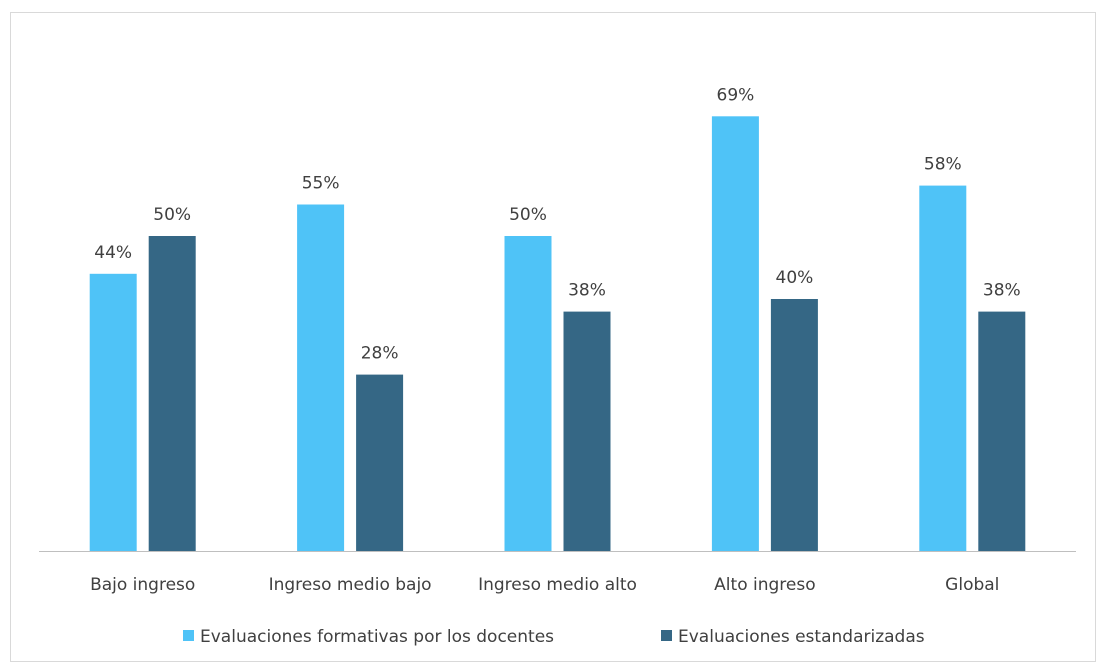  I want to click on category-label-alto-ingreso: Alto ingreso, so click(764, 585).